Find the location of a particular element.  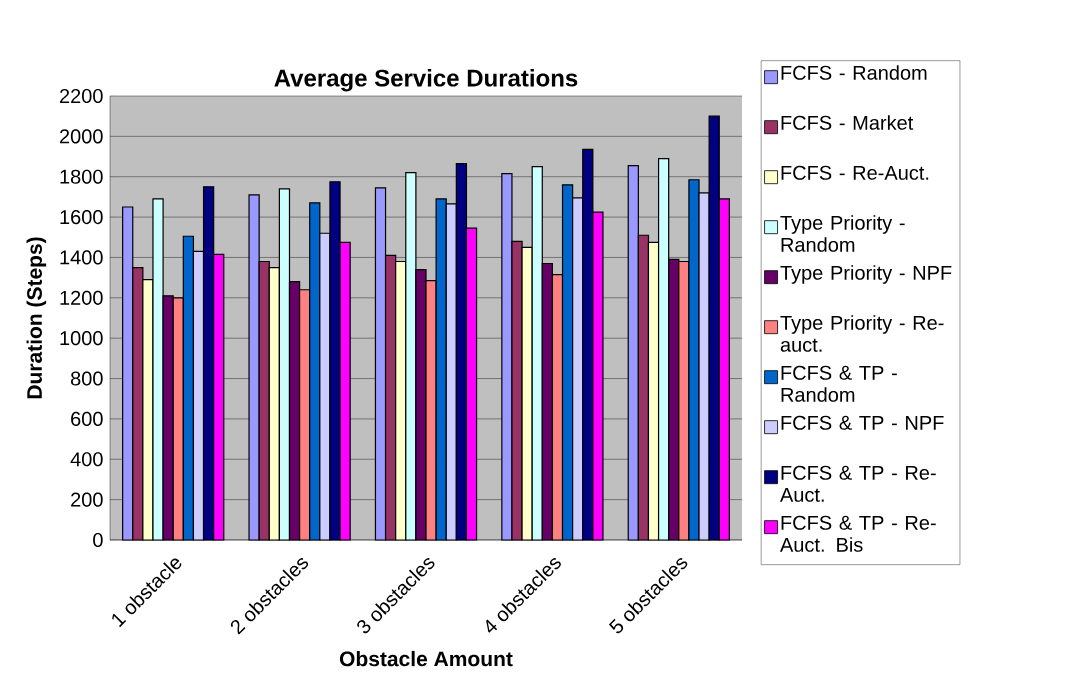

x-axis-title: Obstacle Amount is located at coordinates (426, 658).